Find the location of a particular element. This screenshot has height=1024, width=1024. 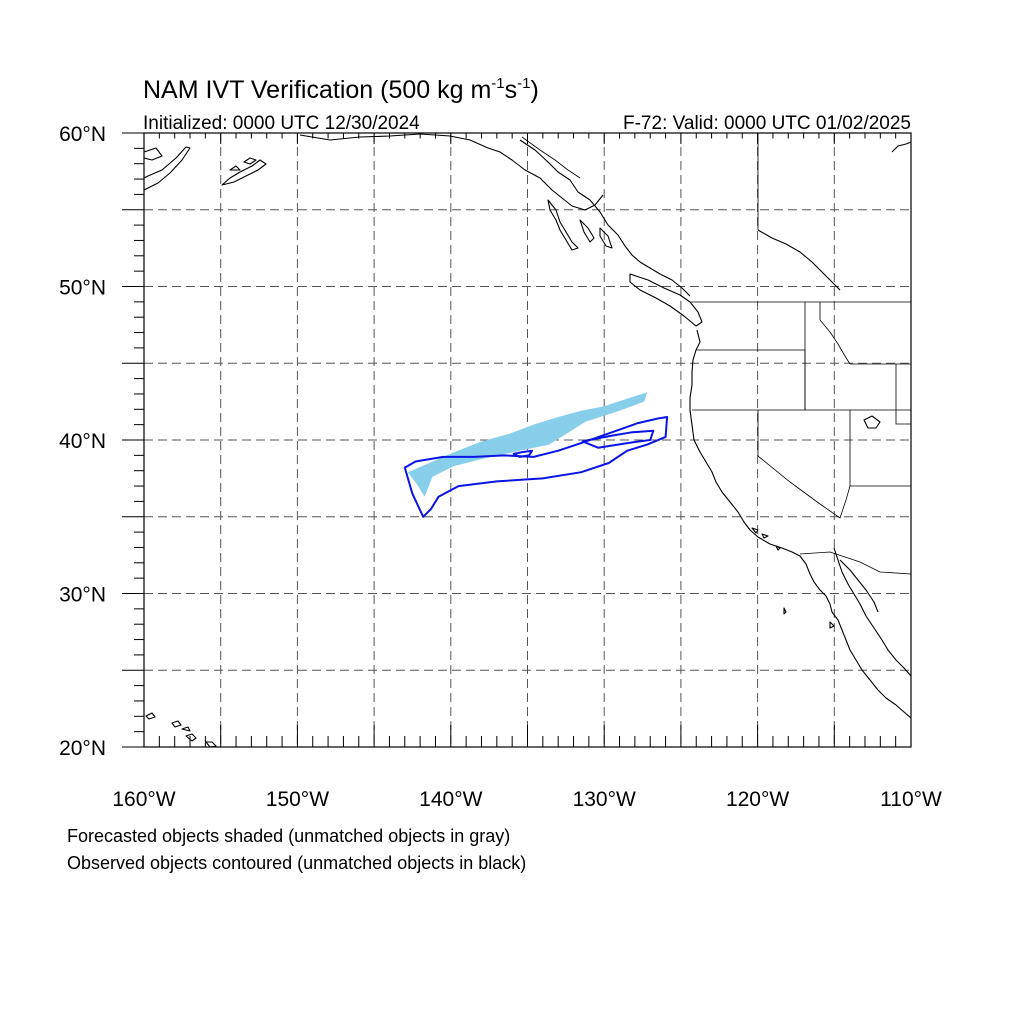

longitude-label: 120°W is located at coordinates (757, 799).